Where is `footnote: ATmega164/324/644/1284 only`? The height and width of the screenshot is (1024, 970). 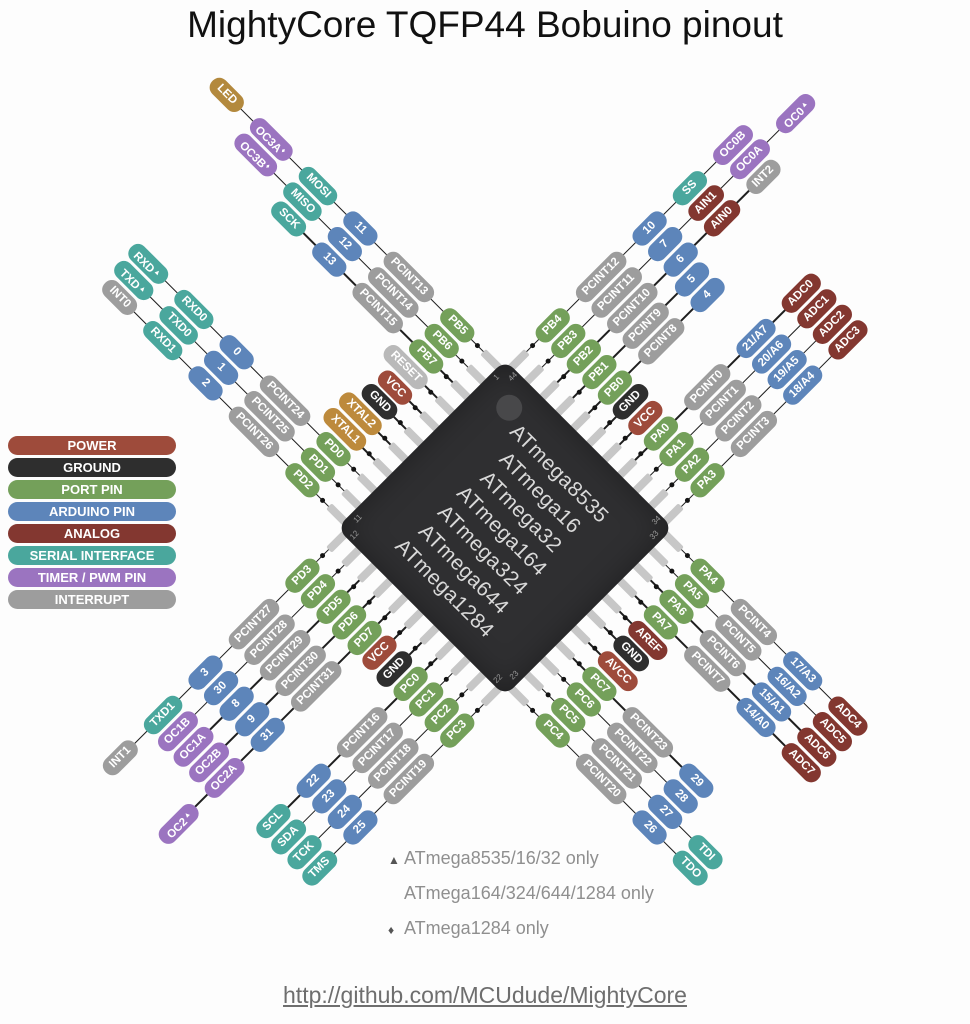
footnote: ATmega164/324/644/1284 only is located at coordinates (521, 900).